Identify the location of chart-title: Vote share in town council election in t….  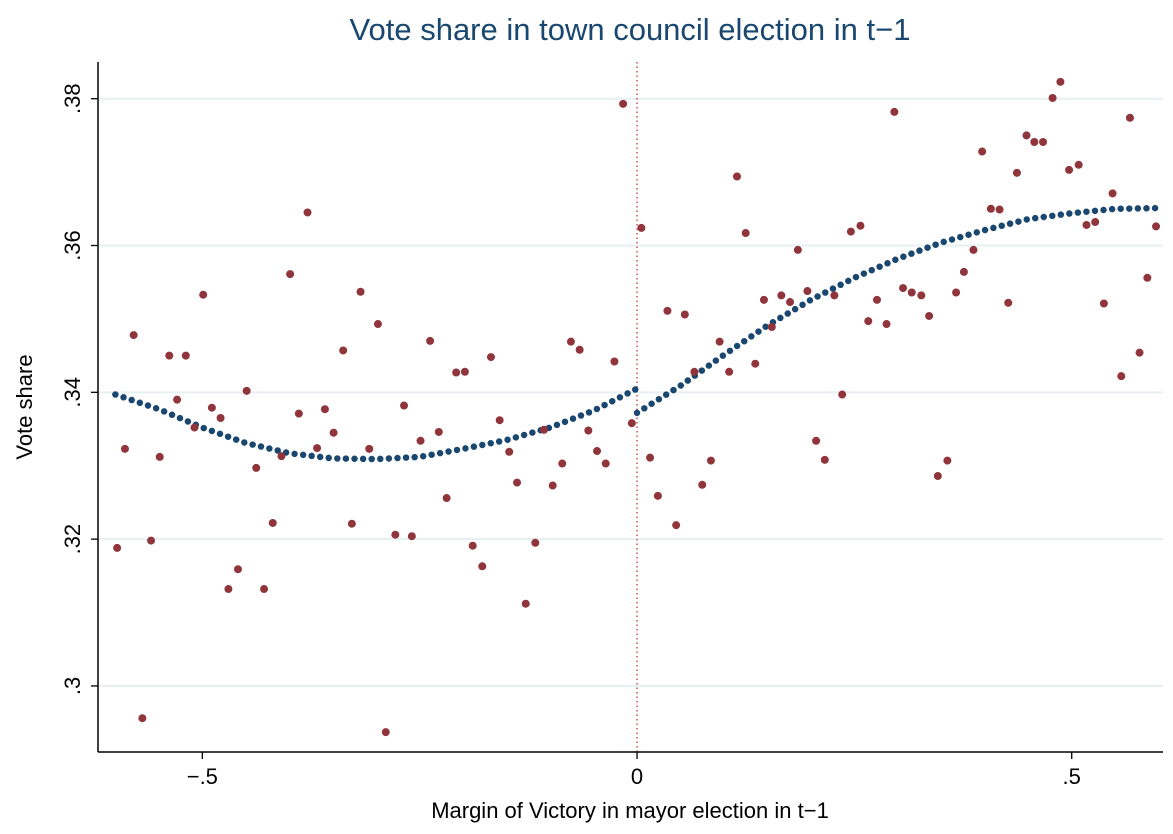
(630, 29).